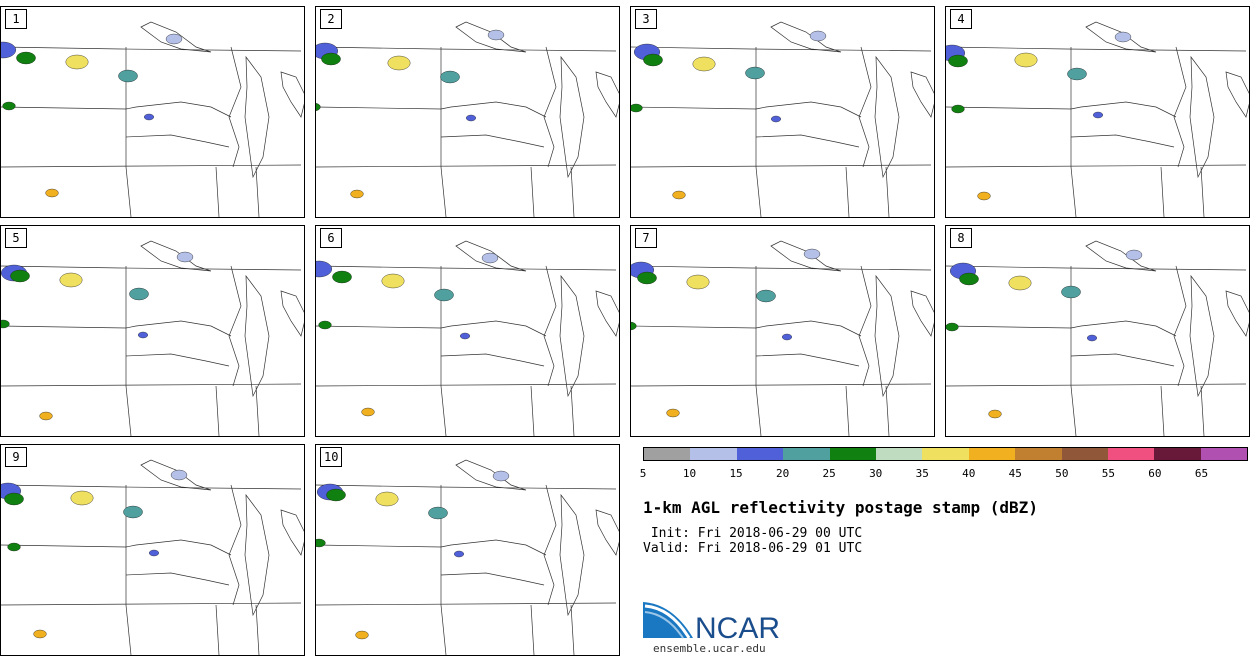 The image size is (1260, 657). I want to click on colorbar-tick-label: 65, so click(1201, 473).